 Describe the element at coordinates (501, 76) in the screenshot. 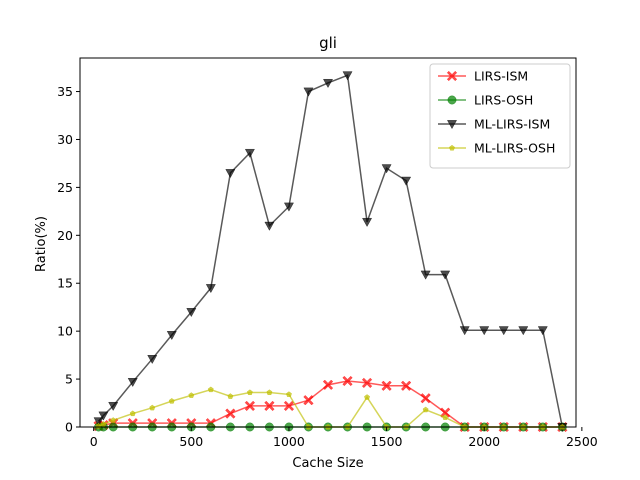

I see `legend-label: LIRS-ISM` at that location.